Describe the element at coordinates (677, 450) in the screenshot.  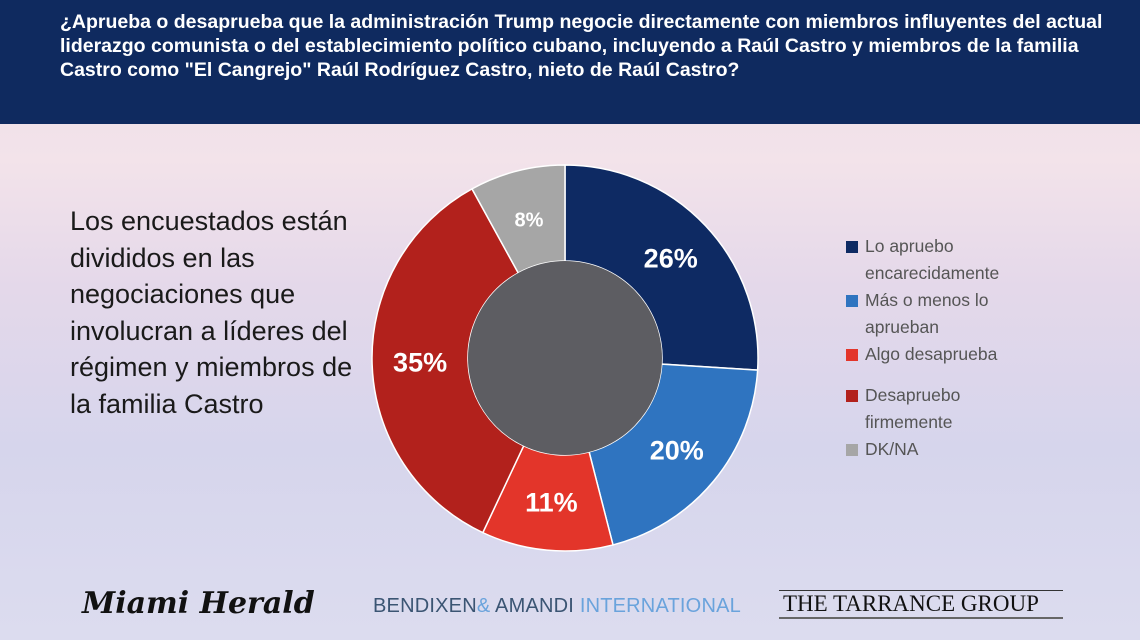
I see `data-label-1: 20%` at that location.